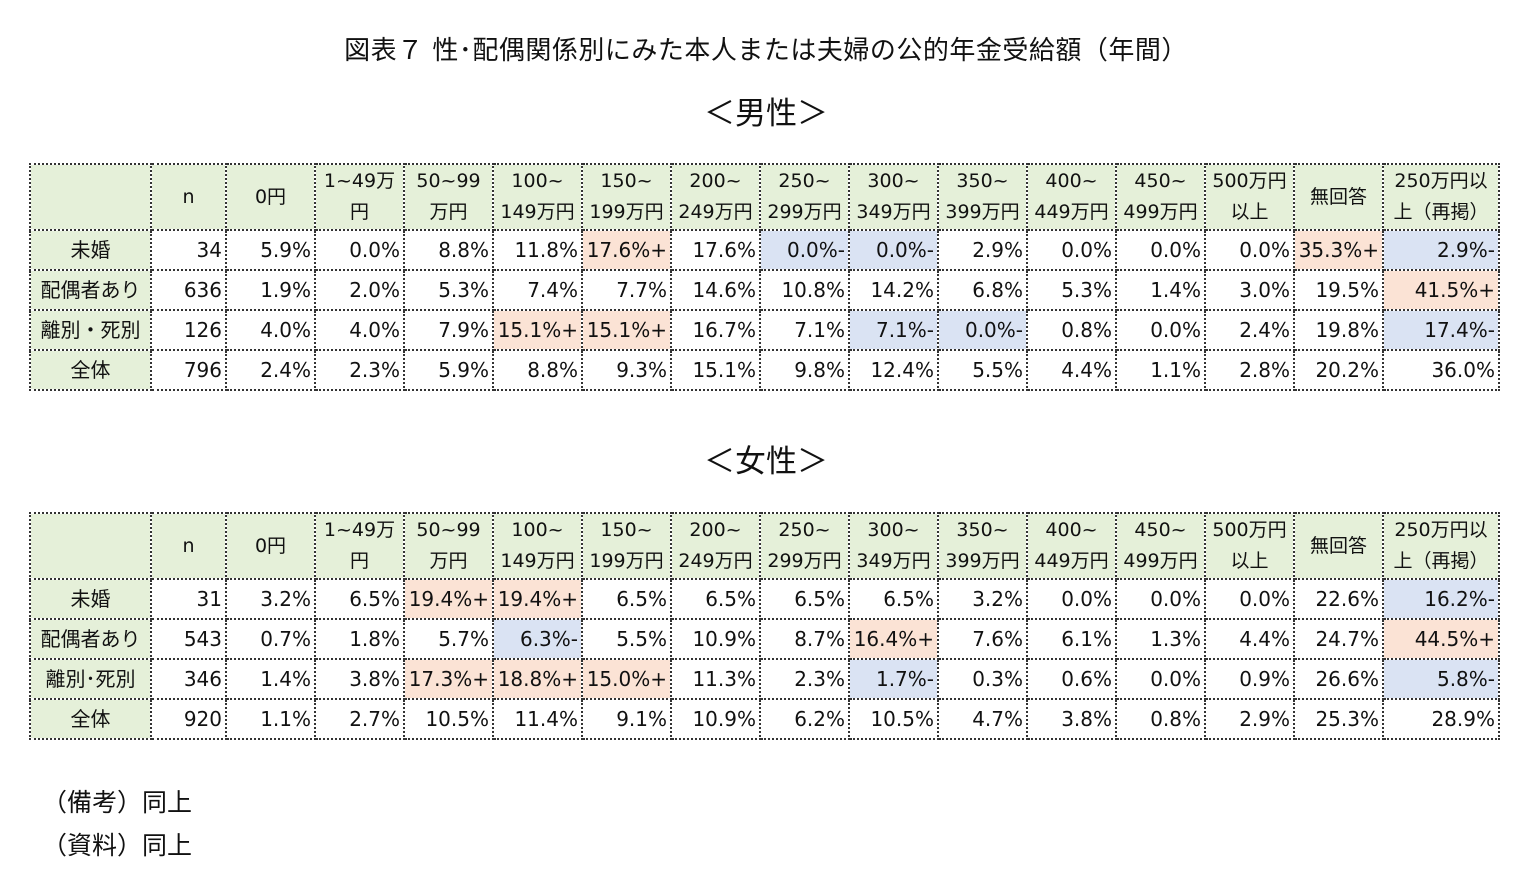 The height and width of the screenshot is (888, 1532). I want to click on table-cell: 1.3%, so click(1160, 639).